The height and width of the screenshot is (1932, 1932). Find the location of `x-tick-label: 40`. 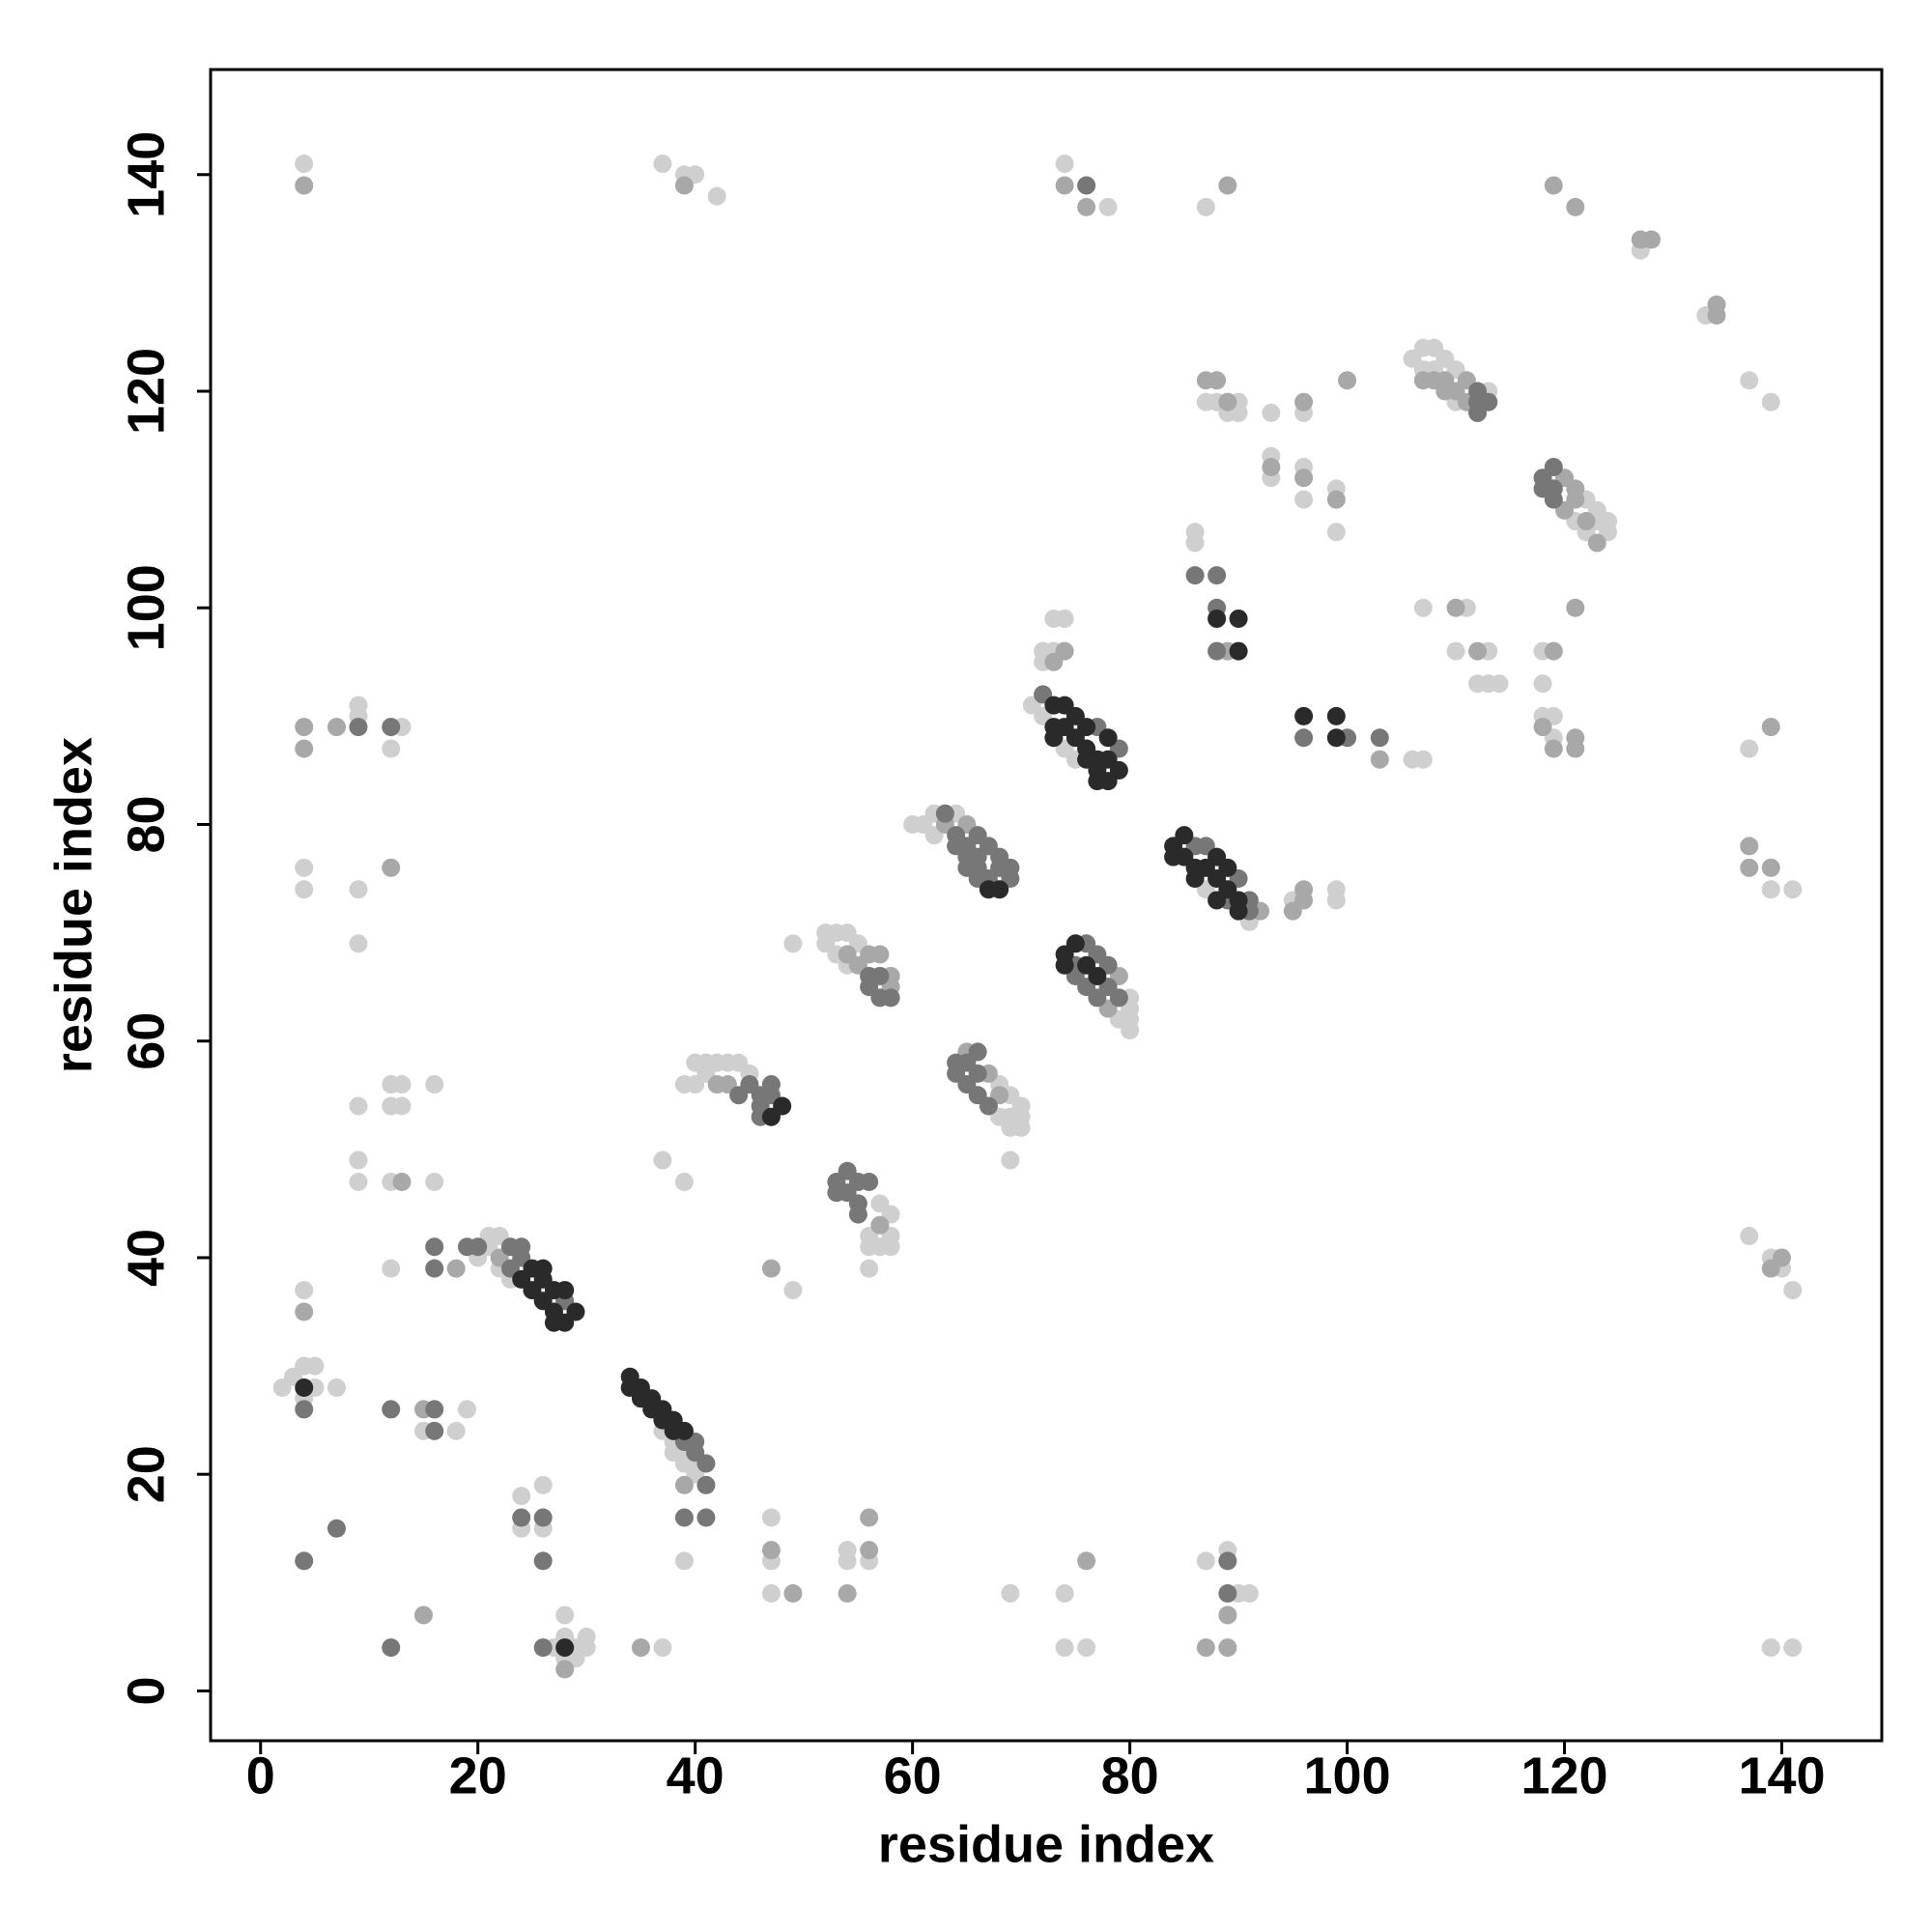

x-tick-label: 40 is located at coordinates (695, 1775).